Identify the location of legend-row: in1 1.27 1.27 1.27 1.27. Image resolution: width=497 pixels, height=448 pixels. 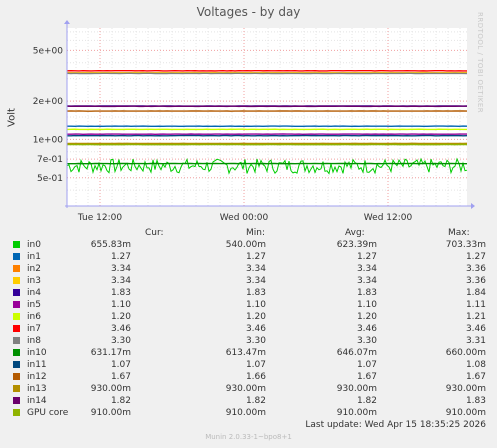
(248, 257).